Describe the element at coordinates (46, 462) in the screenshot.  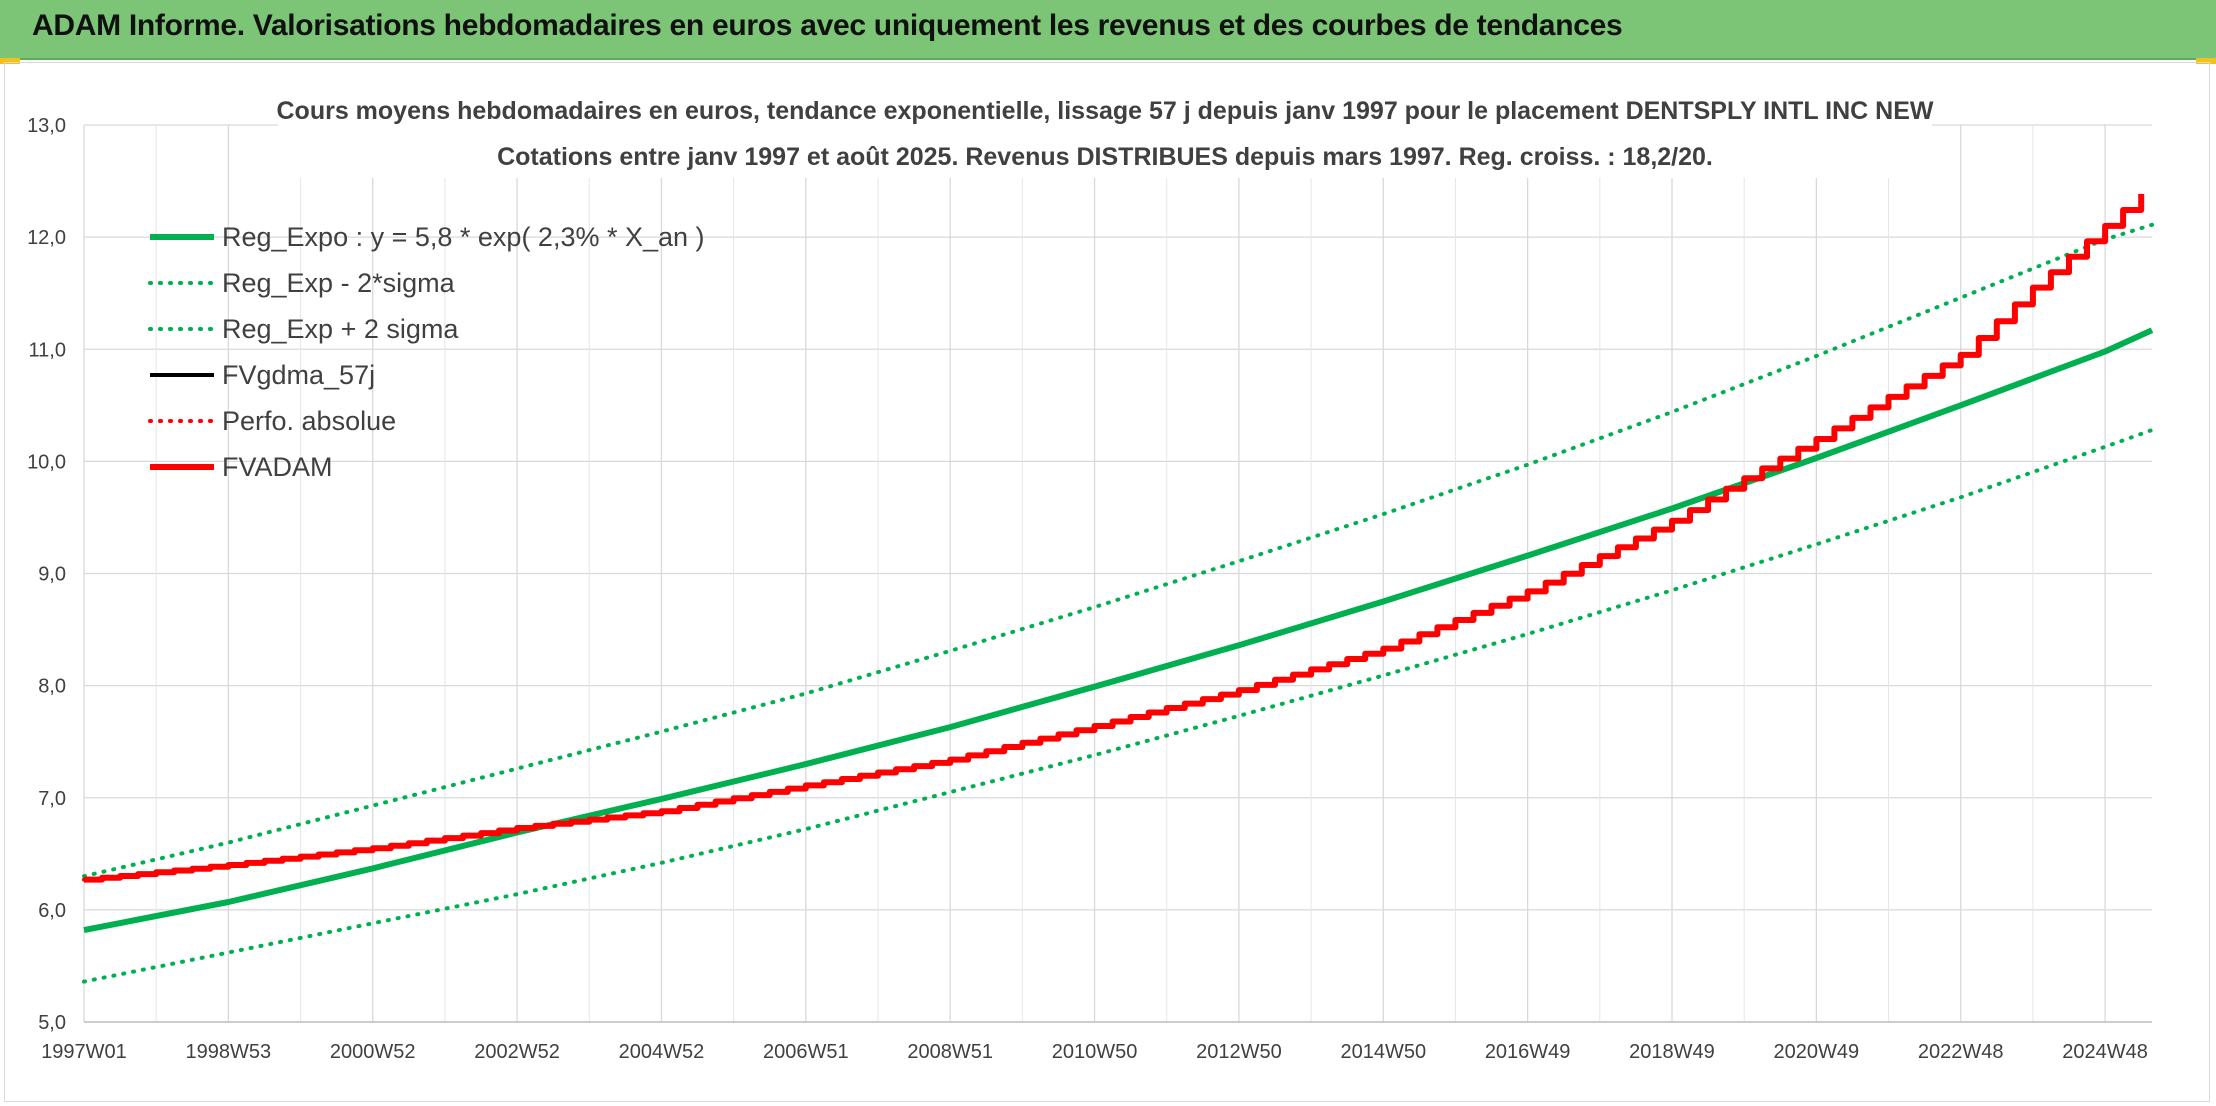
I see `y-tick-label: 10,0` at that location.